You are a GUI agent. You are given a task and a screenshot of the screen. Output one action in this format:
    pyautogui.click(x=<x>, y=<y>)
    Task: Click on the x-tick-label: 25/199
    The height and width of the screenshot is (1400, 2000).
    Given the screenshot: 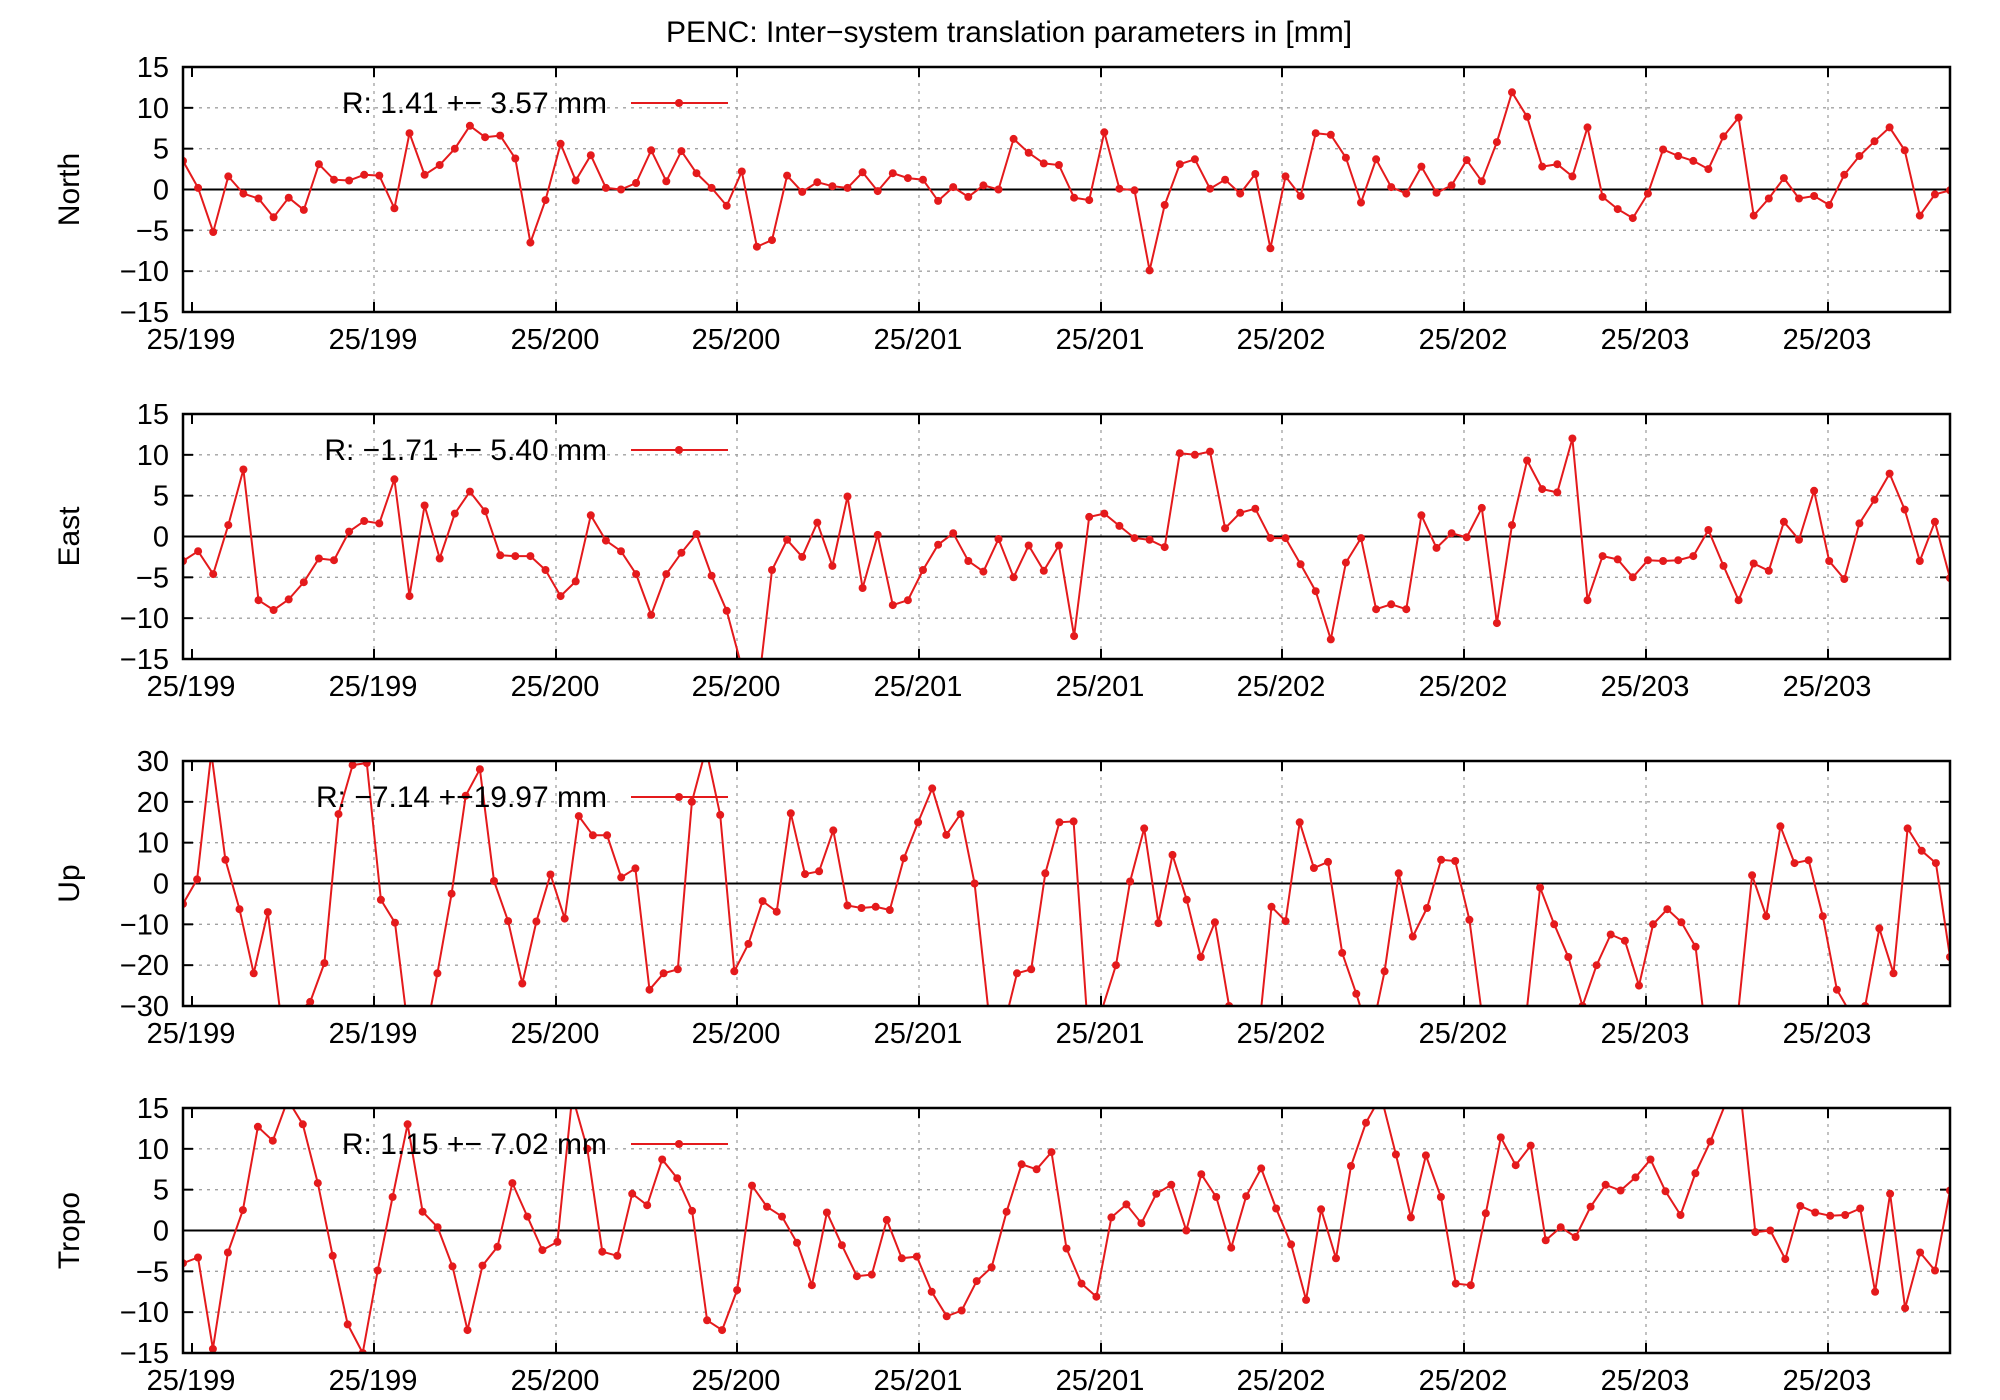 What is the action you would take?
    pyautogui.click(x=373, y=340)
    